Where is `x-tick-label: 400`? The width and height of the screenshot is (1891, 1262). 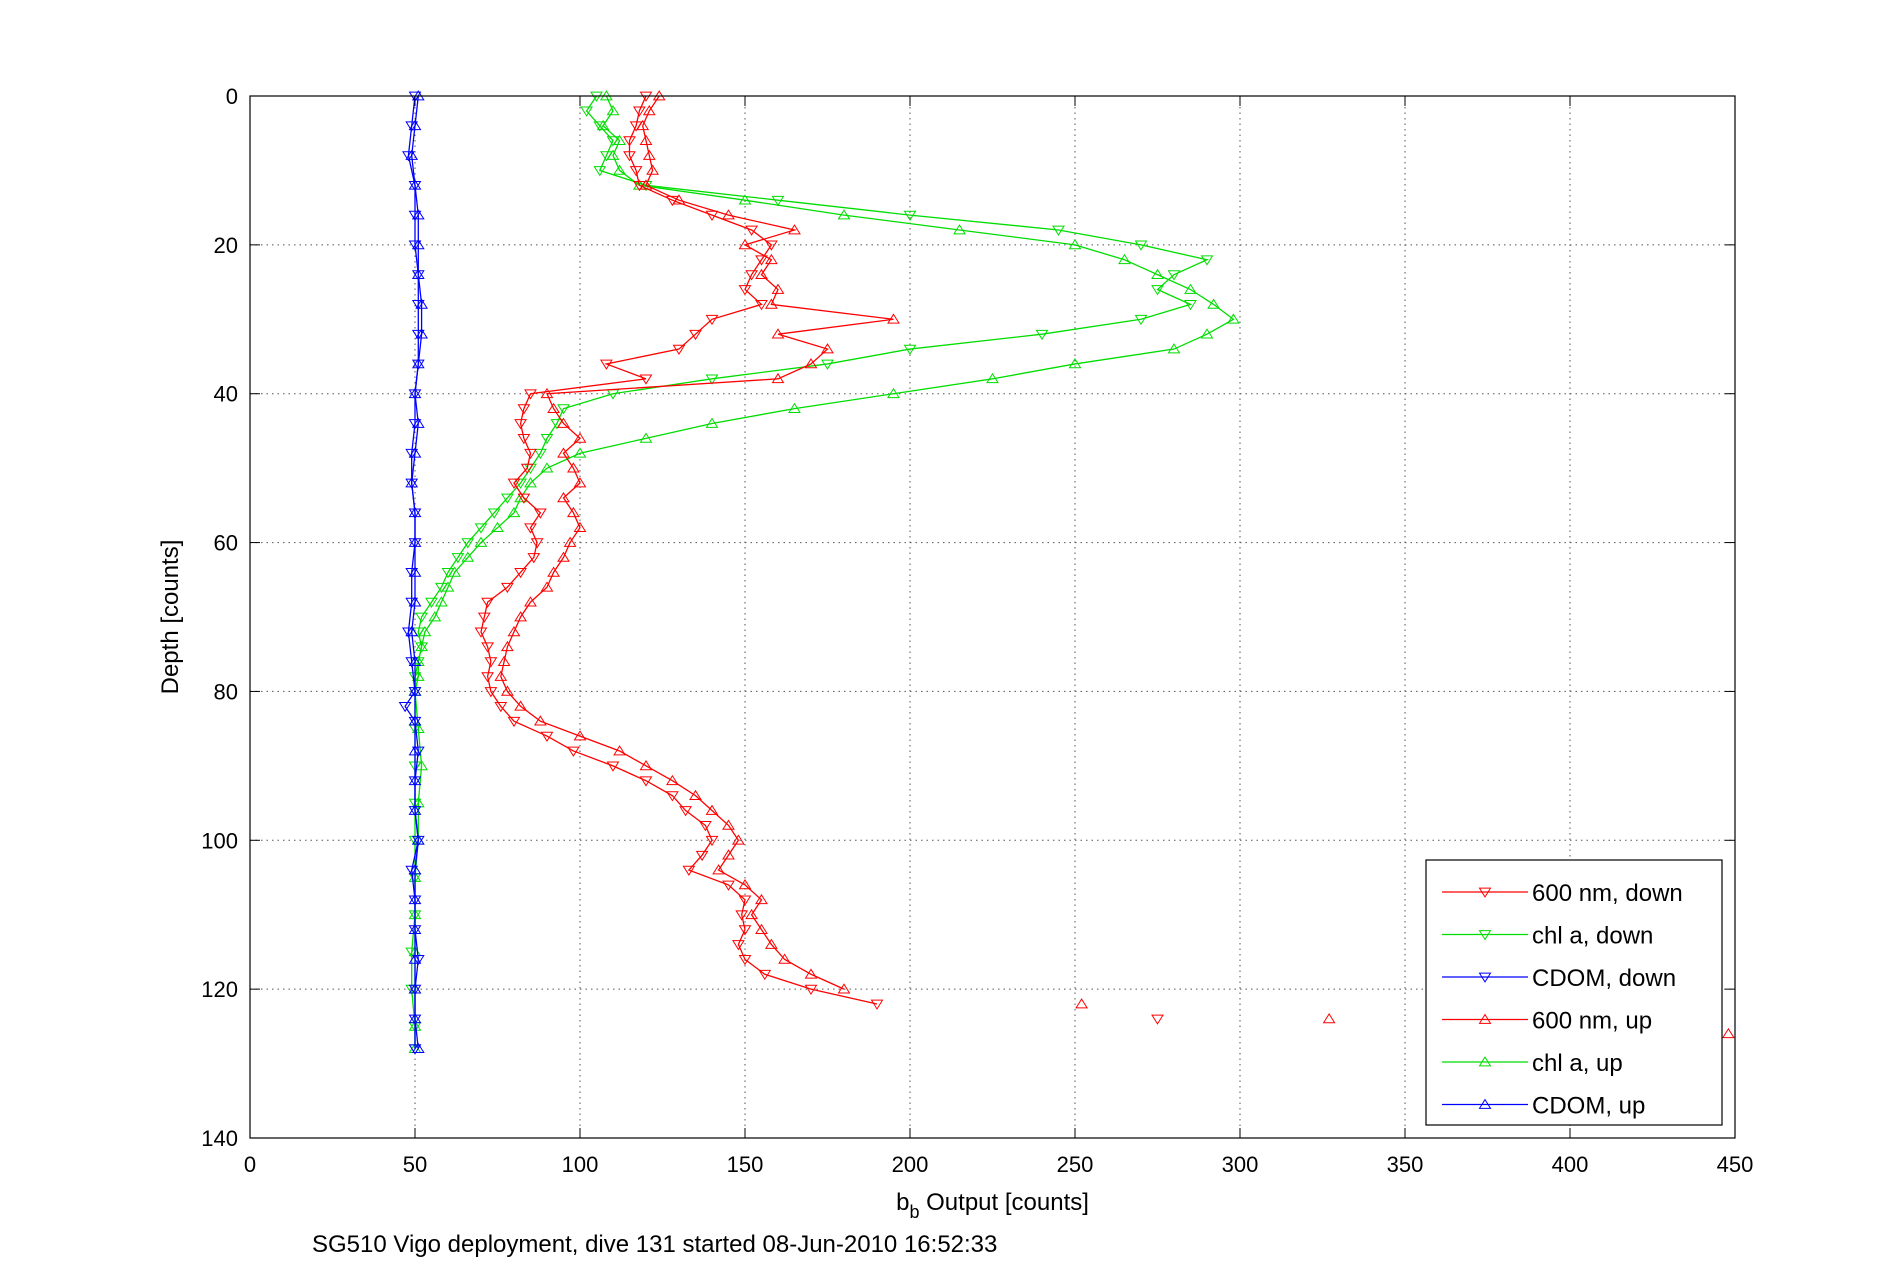
x-tick-label: 400 is located at coordinates (1570, 1164).